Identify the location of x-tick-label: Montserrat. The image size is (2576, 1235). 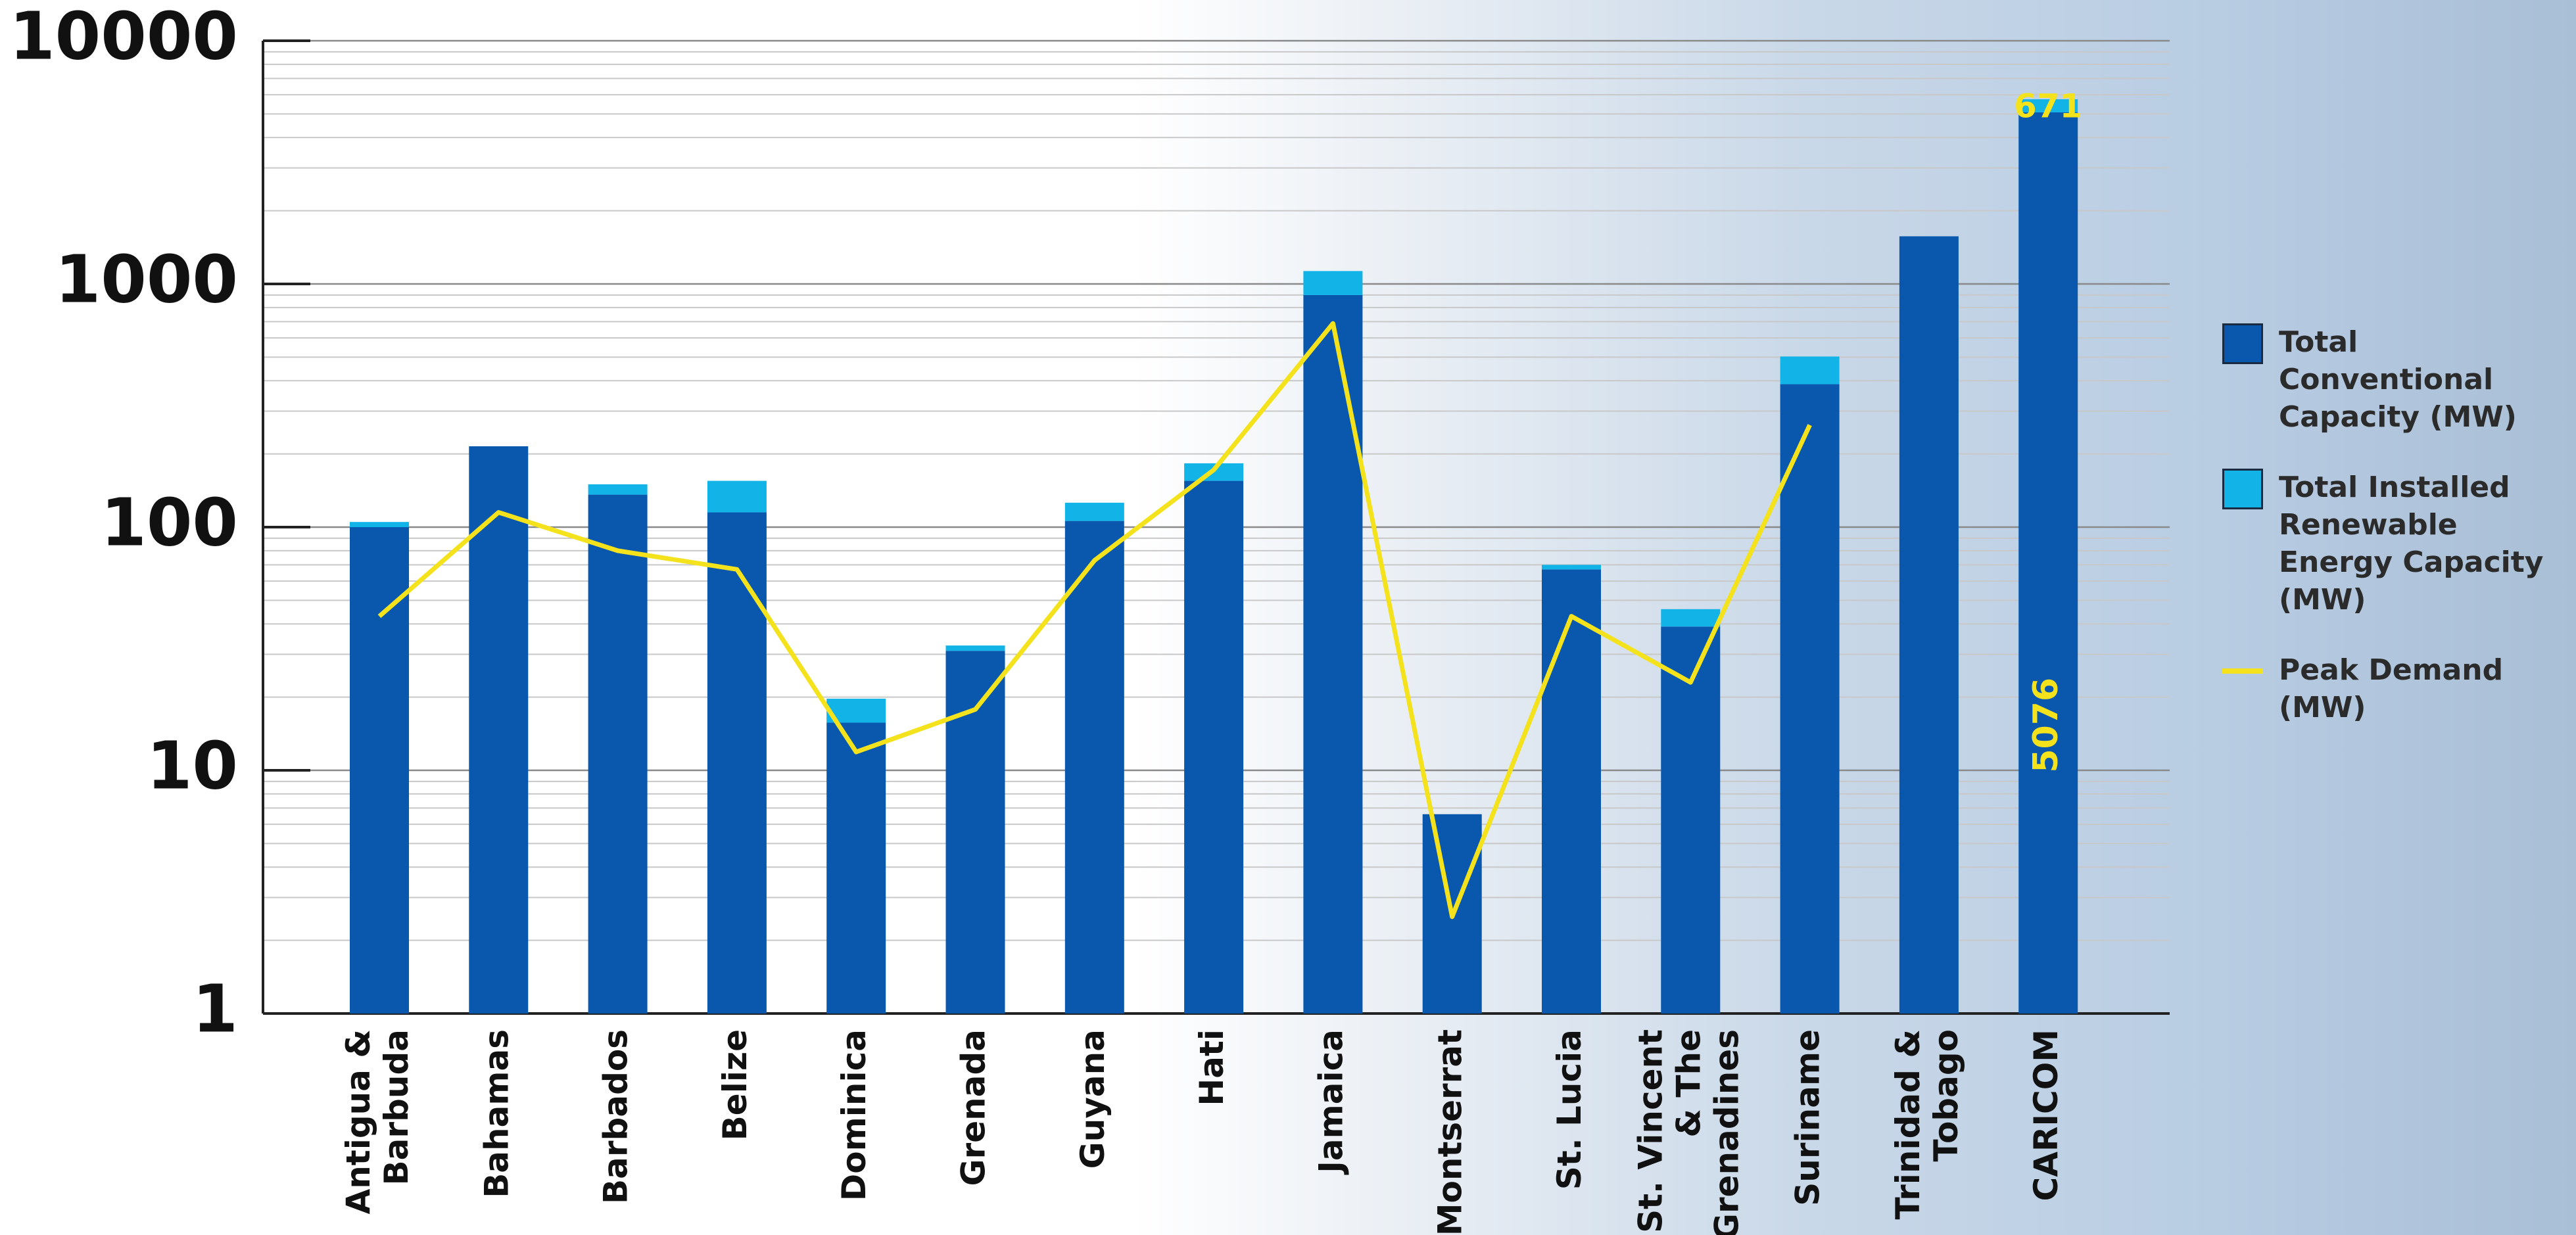
(1450, 1132).